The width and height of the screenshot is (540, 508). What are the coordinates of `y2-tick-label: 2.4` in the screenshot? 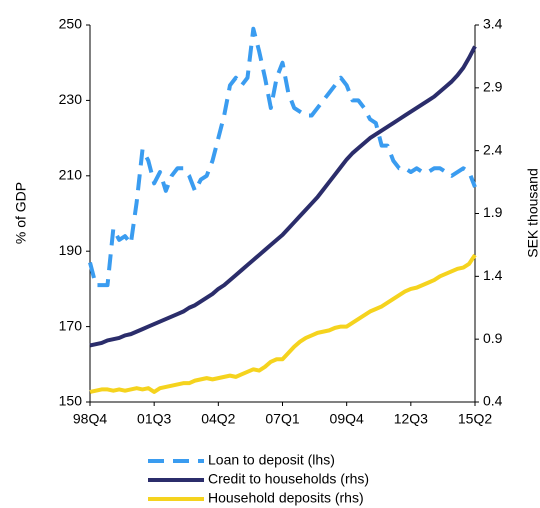 It's located at (493, 149).